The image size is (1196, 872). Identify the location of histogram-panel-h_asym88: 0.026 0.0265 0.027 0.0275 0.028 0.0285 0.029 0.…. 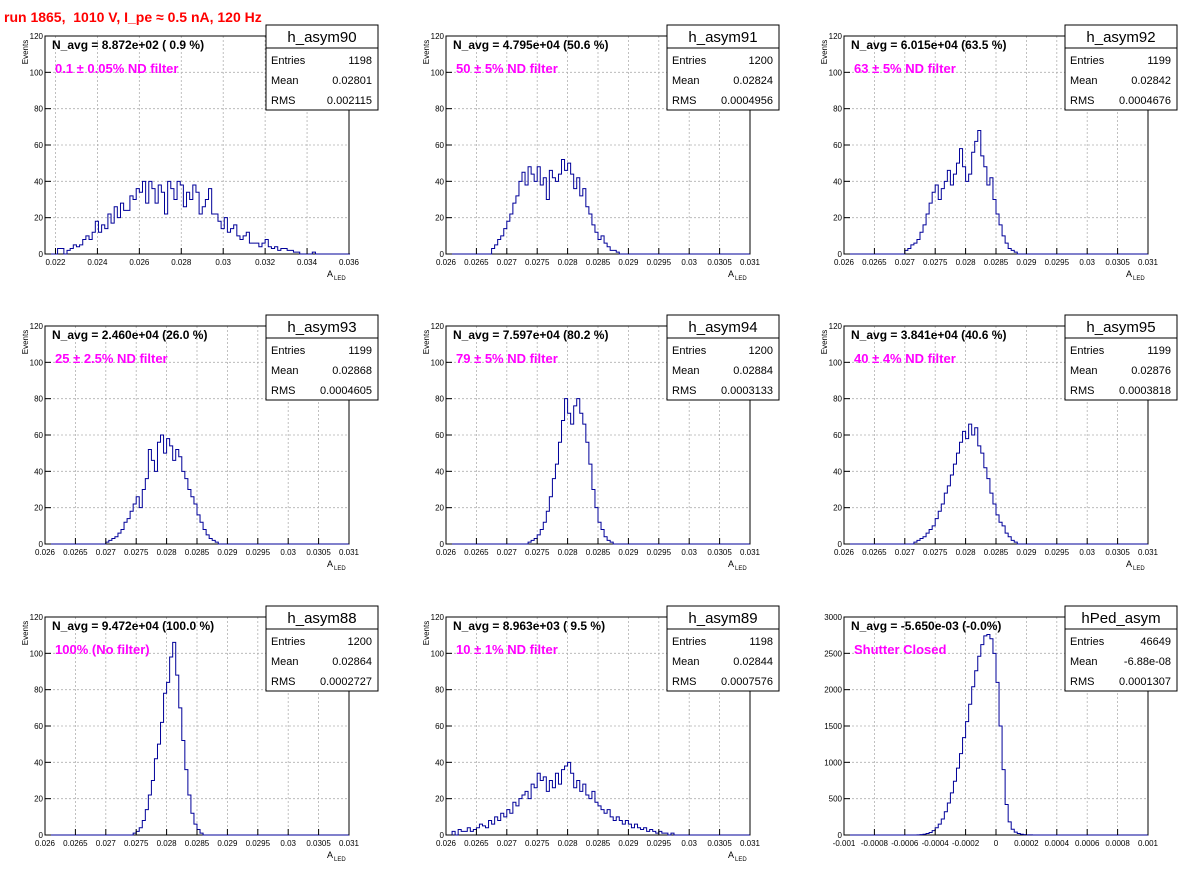
(200, 734).